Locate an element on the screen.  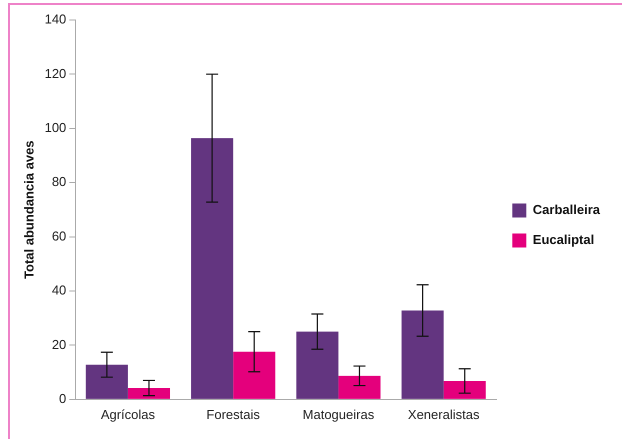
y-tick-label: 40 is located at coordinates (59, 290).